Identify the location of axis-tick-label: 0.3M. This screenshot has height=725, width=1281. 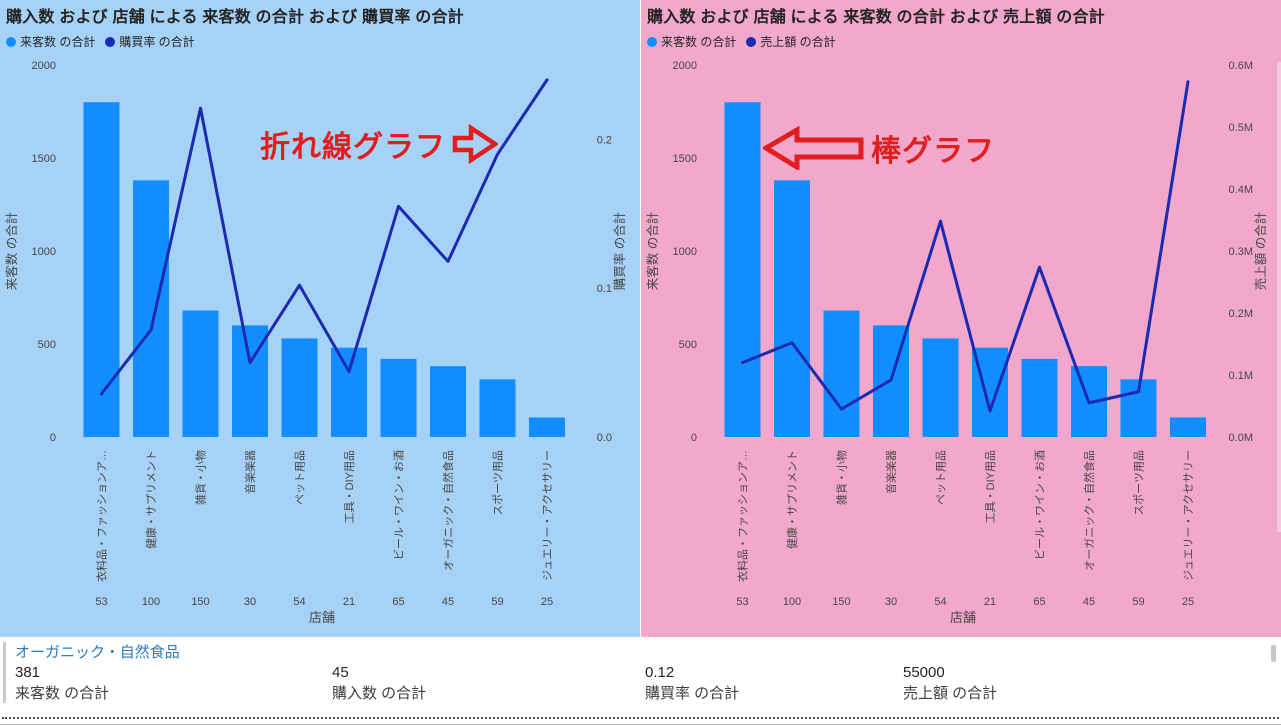
(1241, 252).